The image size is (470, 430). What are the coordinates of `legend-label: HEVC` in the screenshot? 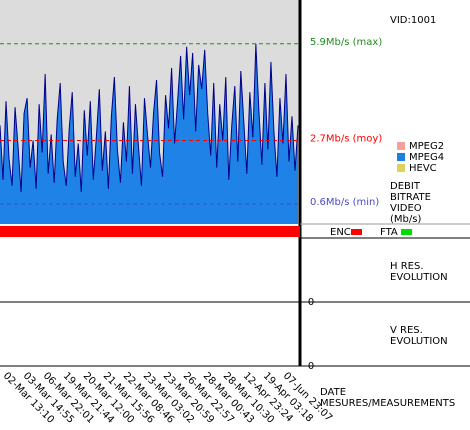 It's located at (423, 168).